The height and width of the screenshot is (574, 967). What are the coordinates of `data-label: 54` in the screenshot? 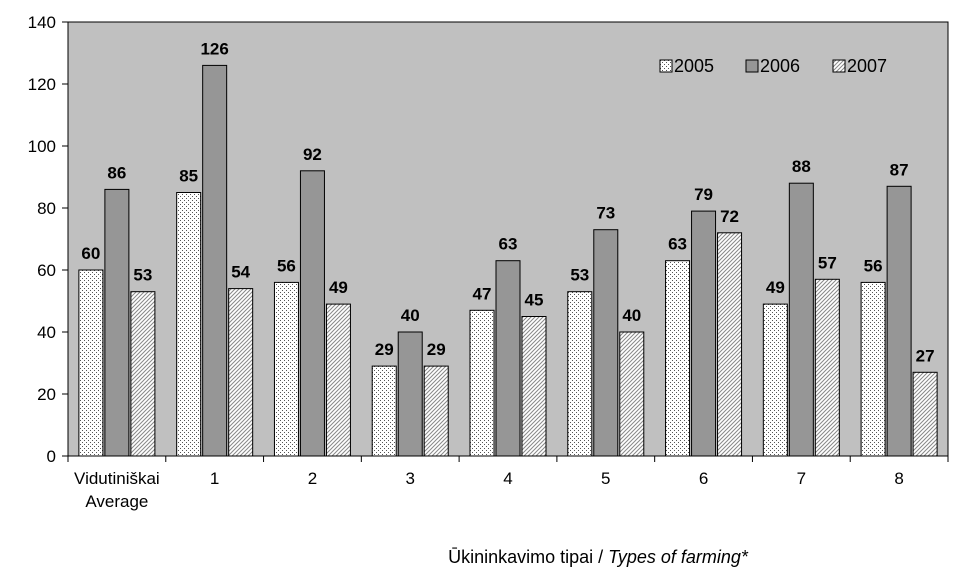 It's located at (240, 272).